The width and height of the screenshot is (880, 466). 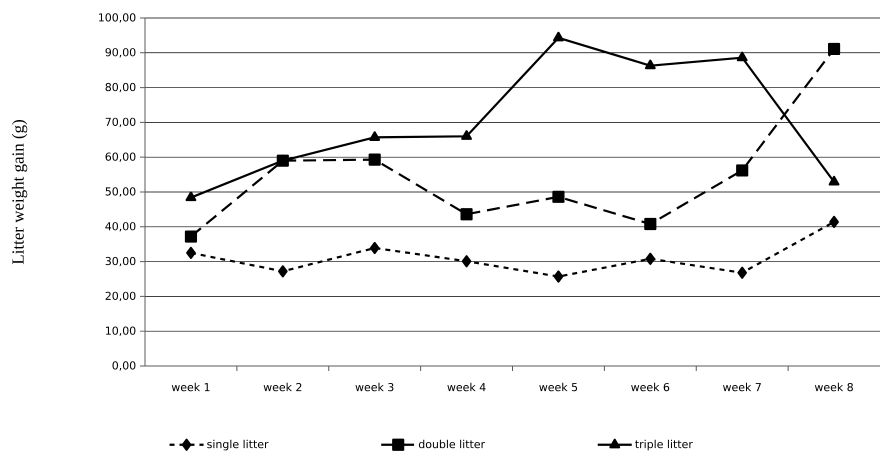 What do you see at coordinates (833, 387) in the screenshot?
I see `x-tick-label: week 8` at bounding box center [833, 387].